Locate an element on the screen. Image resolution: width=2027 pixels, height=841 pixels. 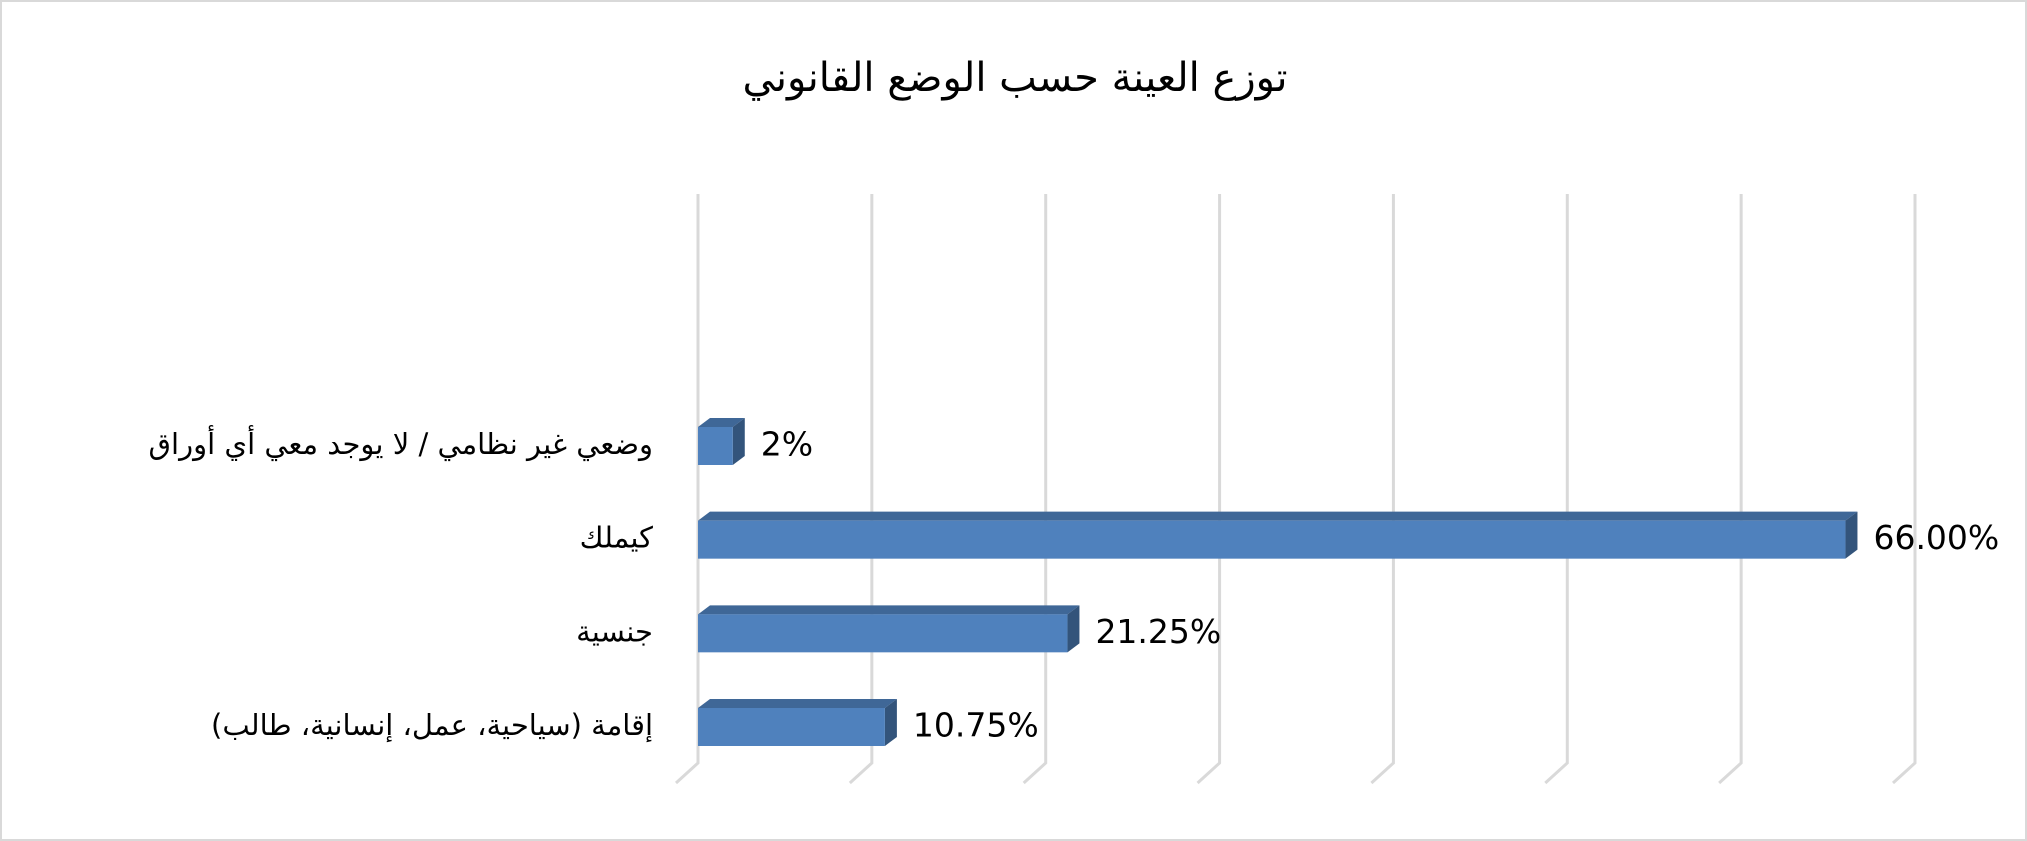
category-label: إقامة (سياحية، عمل، إنسانية، طالب) is located at coordinates (432, 725).